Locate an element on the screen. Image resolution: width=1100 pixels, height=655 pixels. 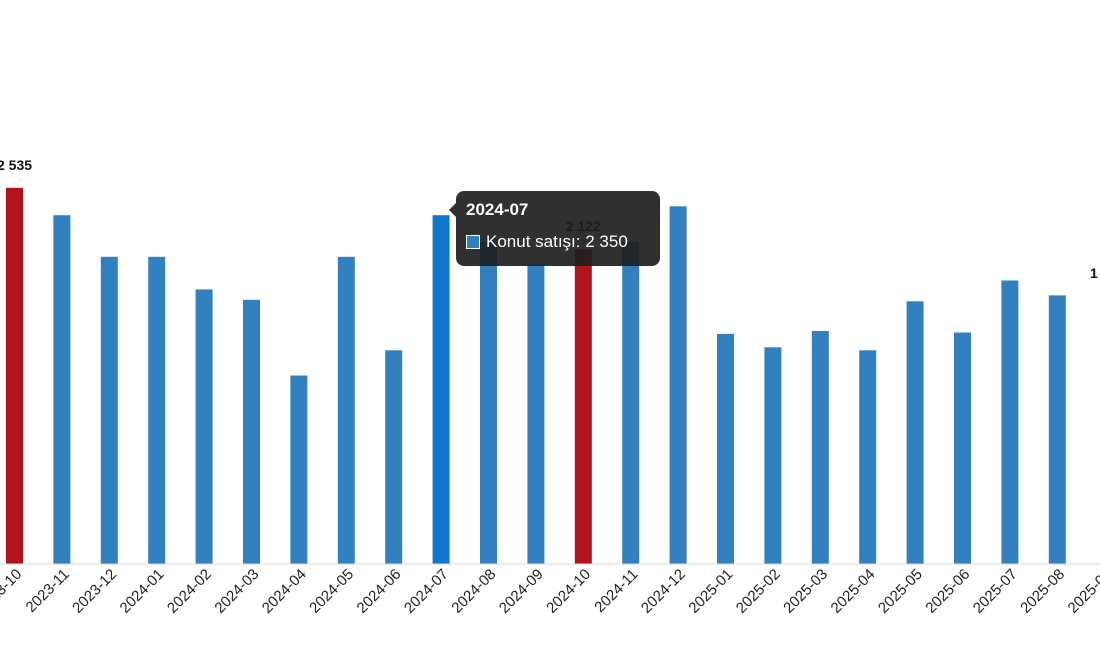
x-tick-label-2024-07: 2024-07 is located at coordinates (426, 591).